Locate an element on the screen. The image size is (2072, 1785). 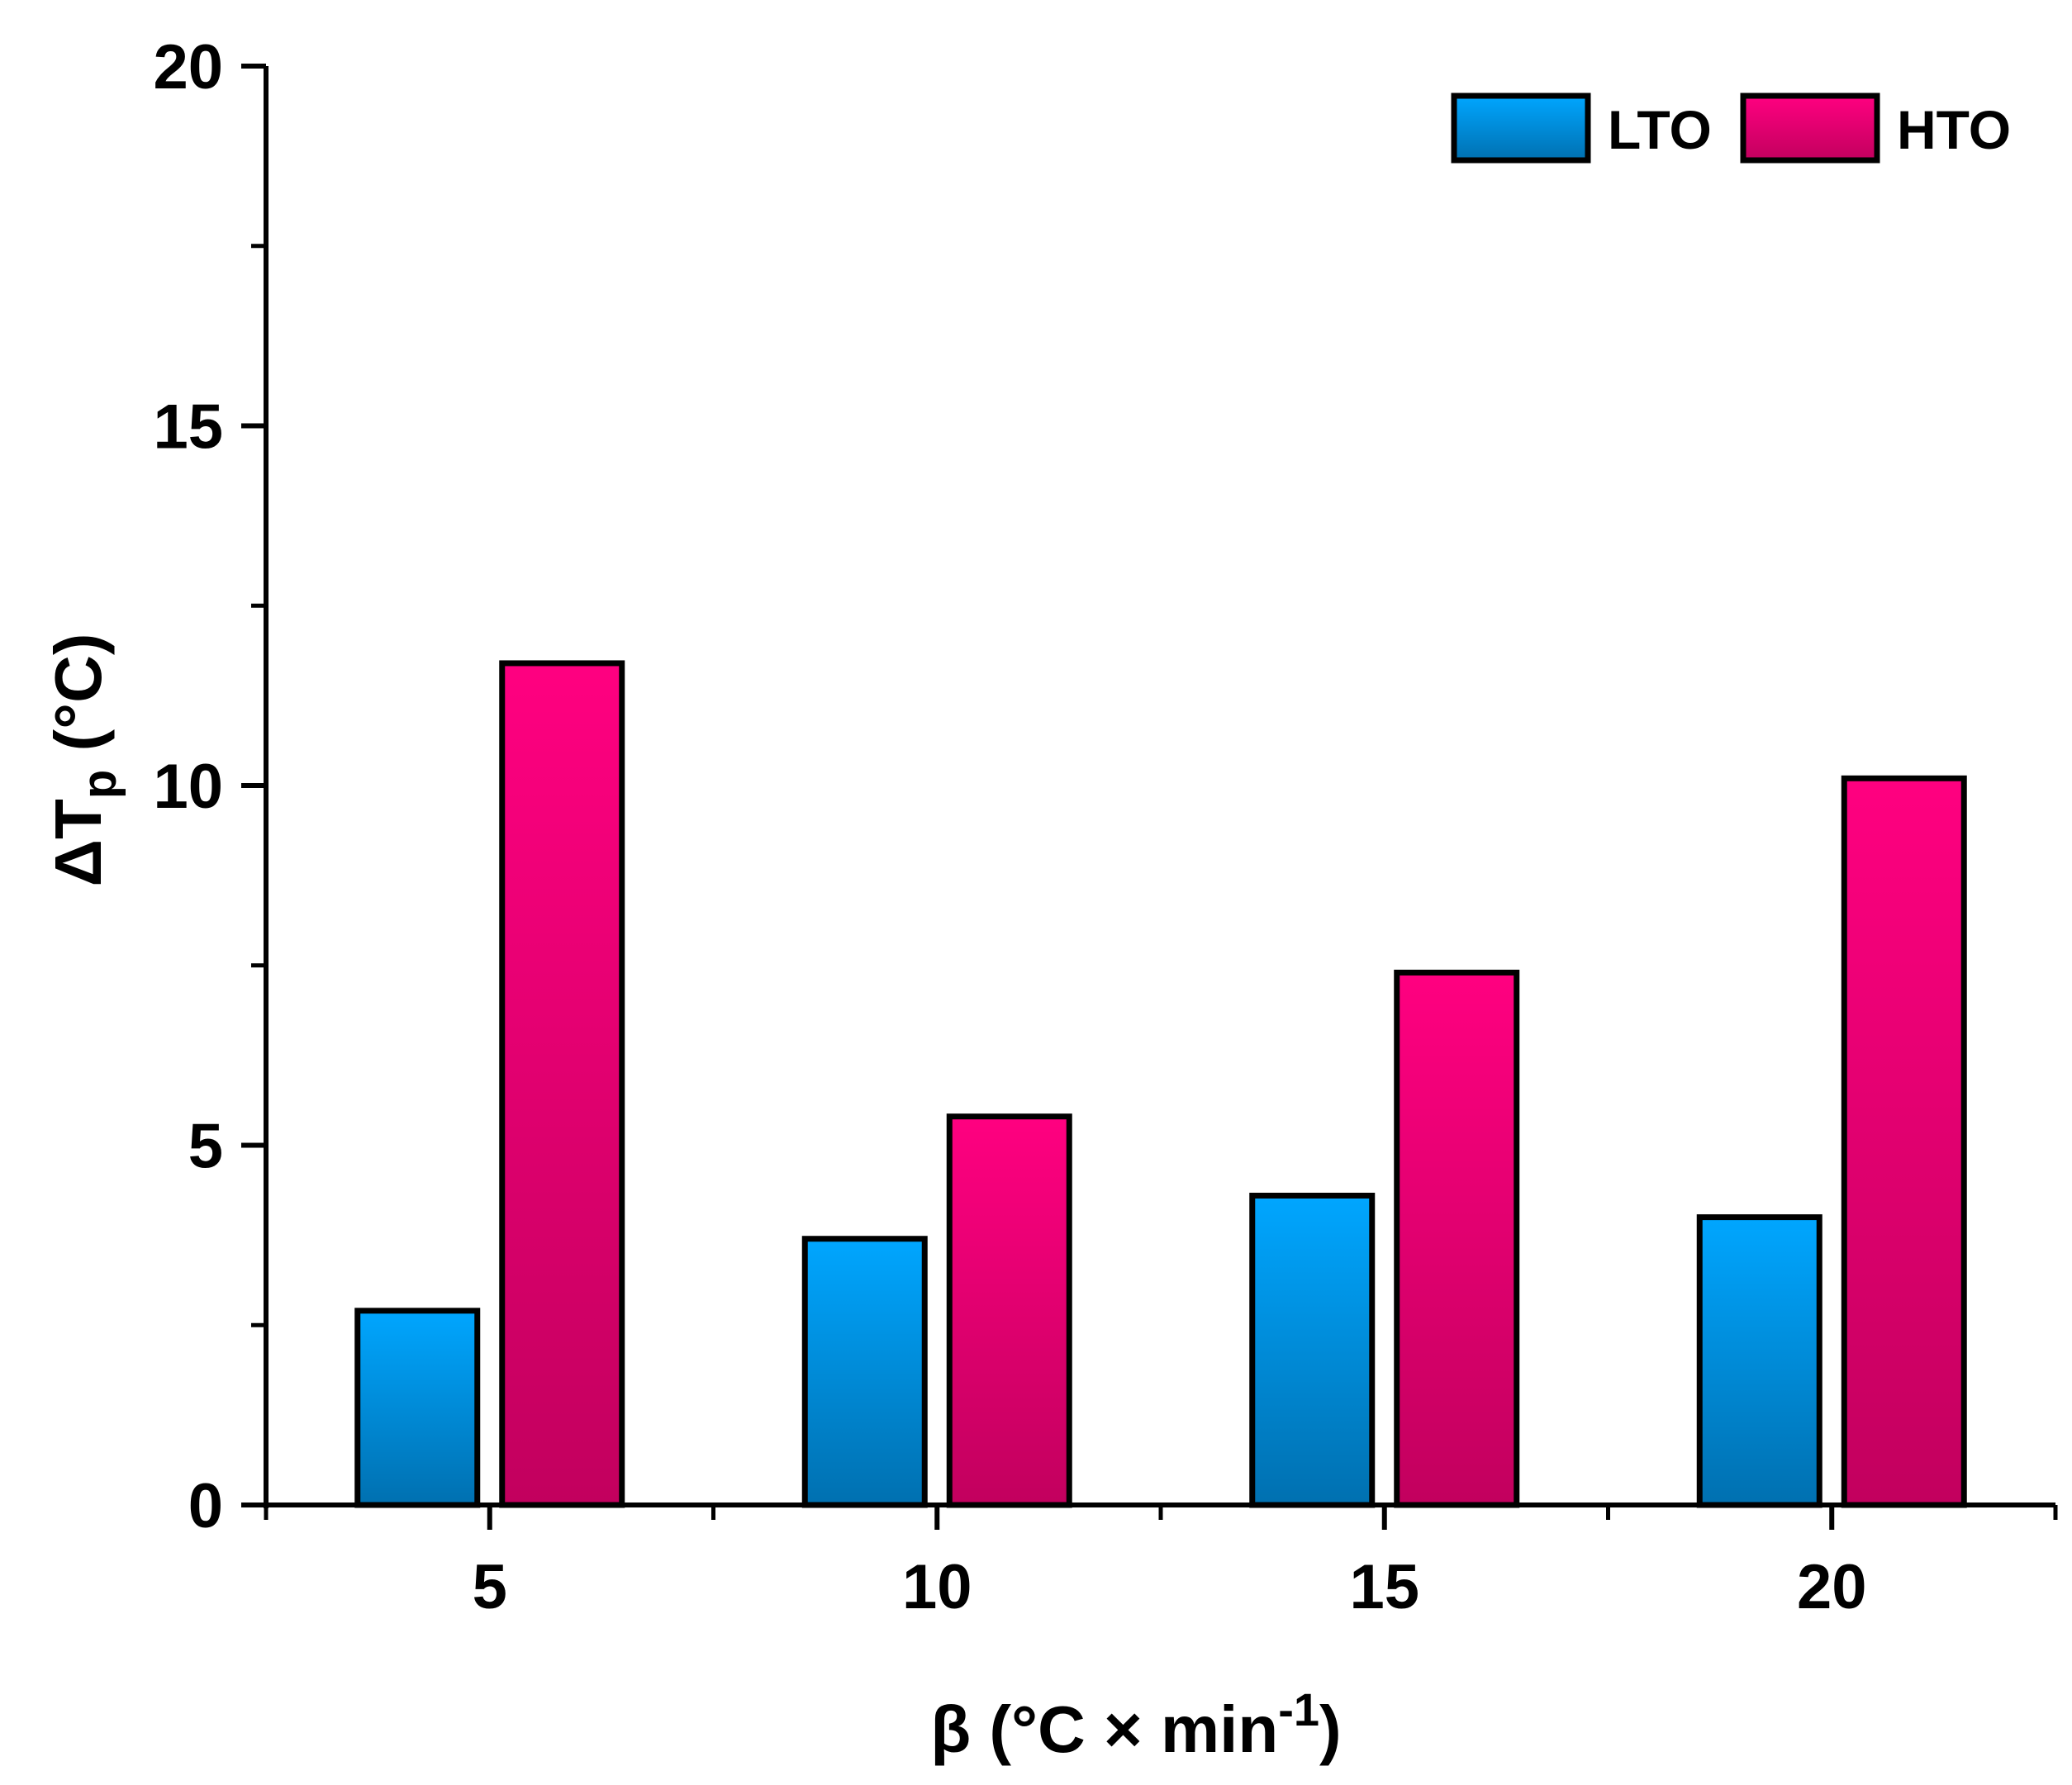
y-tick-label: 5 is located at coordinates (205, 1147).